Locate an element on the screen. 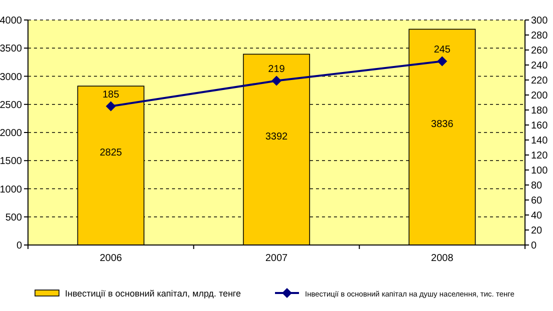  x-tick-label: 2007 is located at coordinates (276, 258).